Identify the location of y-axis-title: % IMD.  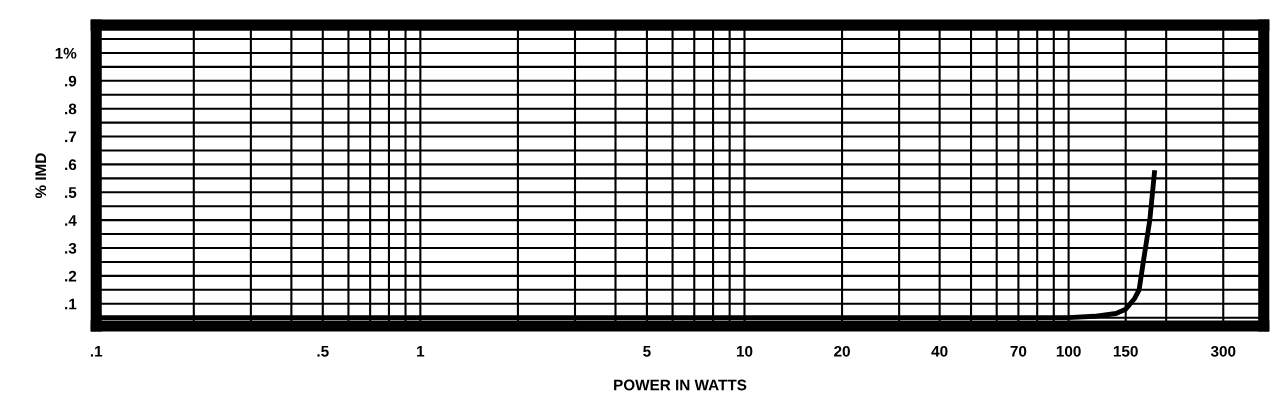
(41, 176).